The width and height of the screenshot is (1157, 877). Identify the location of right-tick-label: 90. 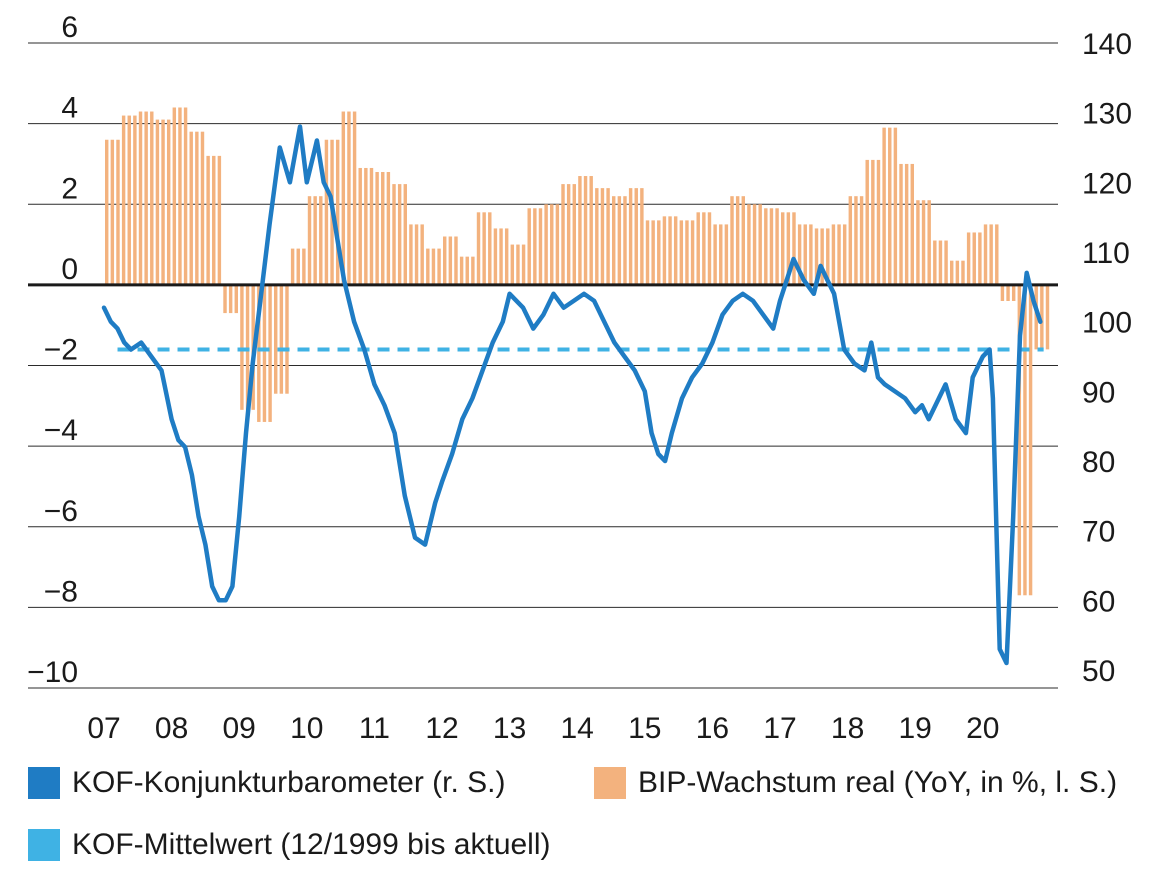
(1098, 392).